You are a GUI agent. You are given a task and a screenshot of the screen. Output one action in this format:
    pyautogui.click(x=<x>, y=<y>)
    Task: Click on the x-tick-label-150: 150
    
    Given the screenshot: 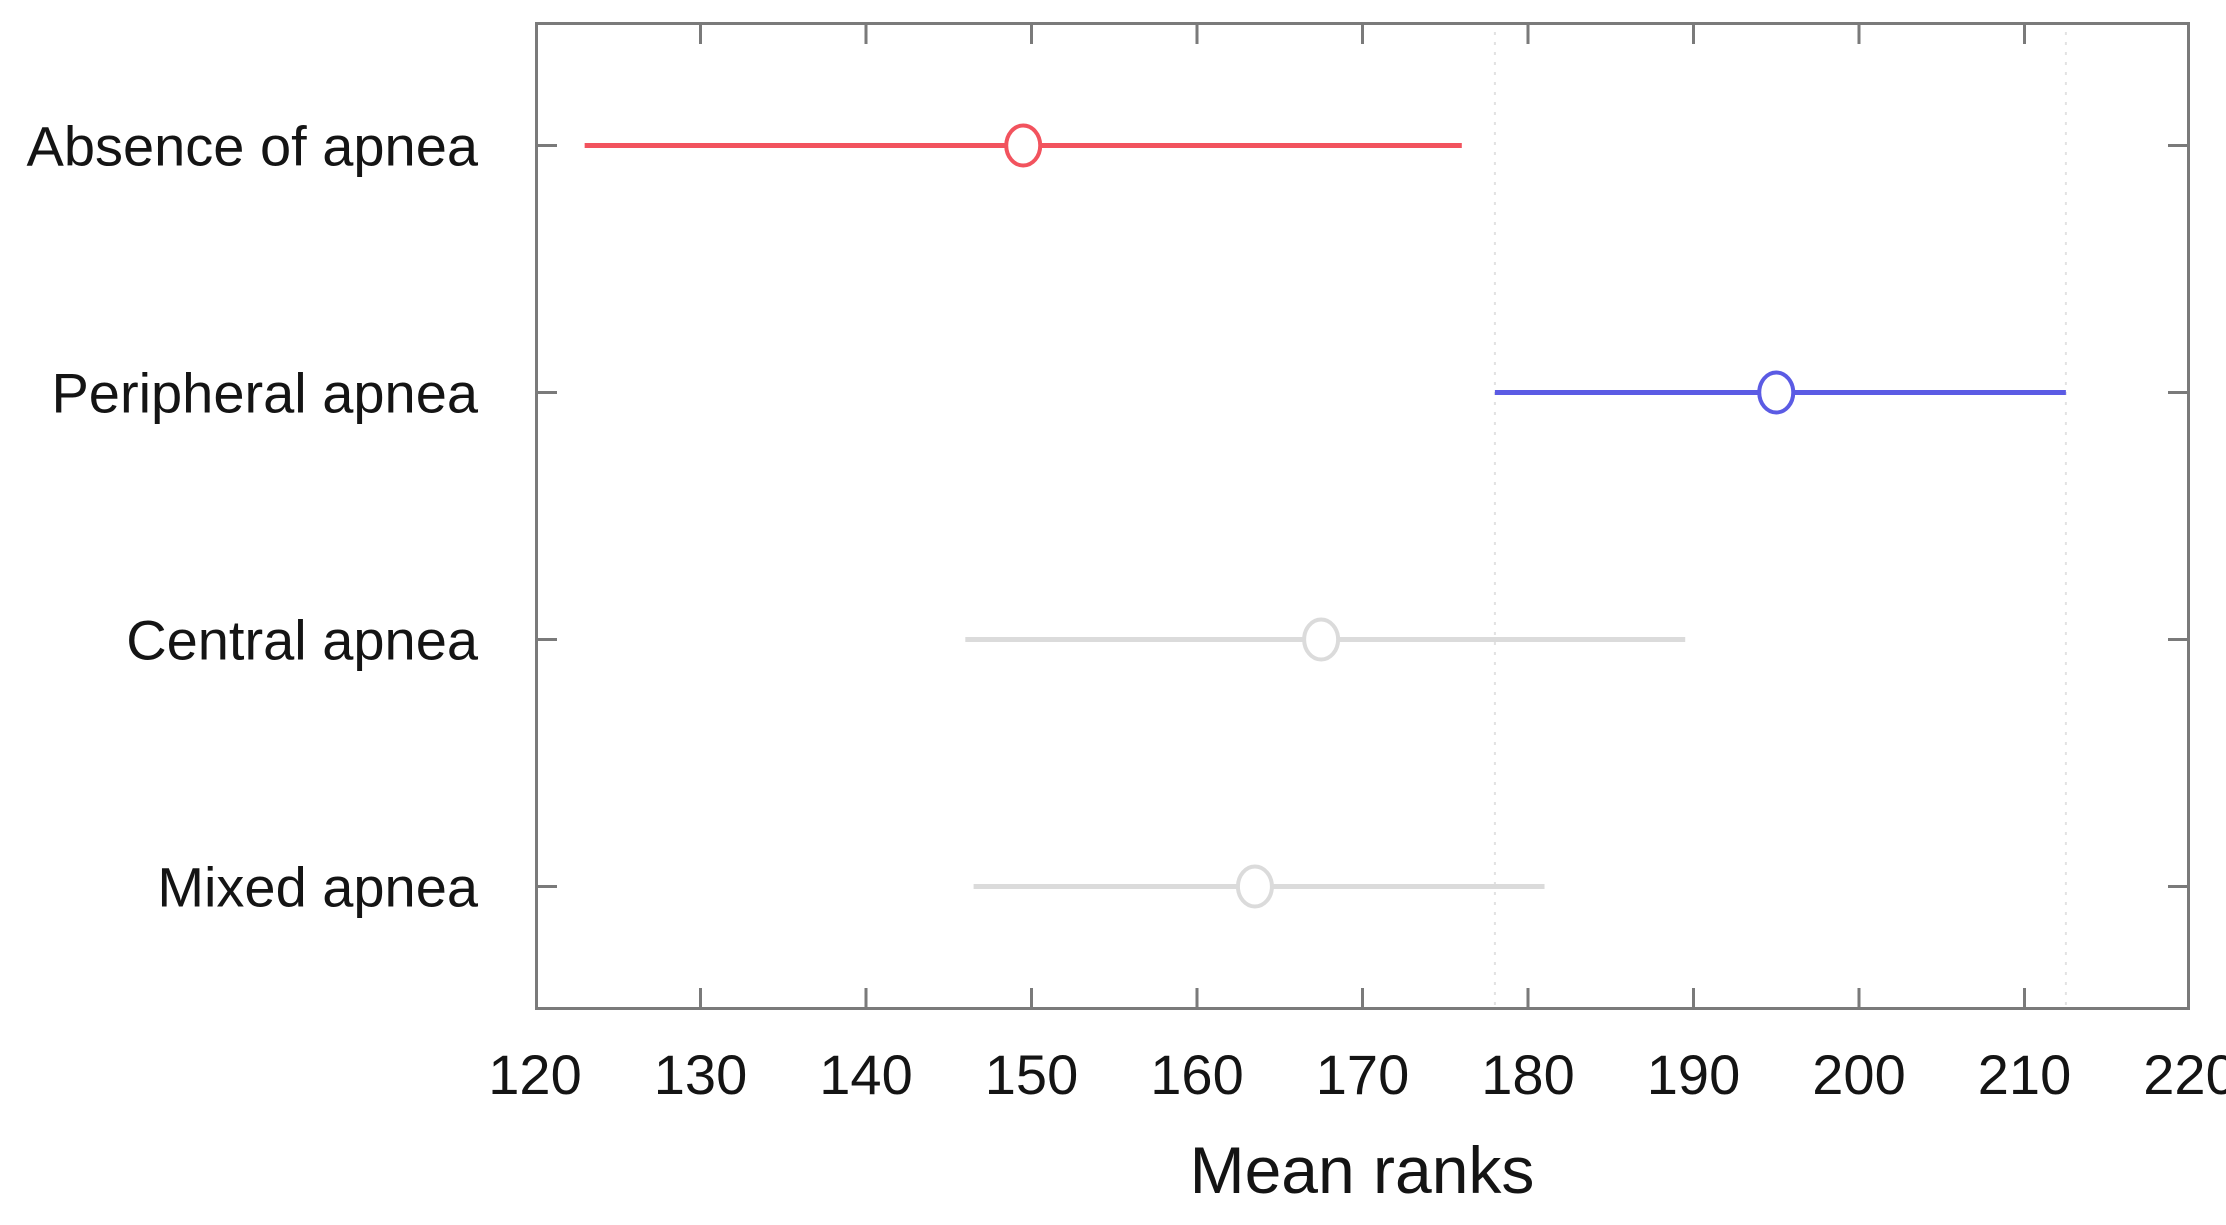 What is the action you would take?
    pyautogui.click(x=1031, y=1074)
    